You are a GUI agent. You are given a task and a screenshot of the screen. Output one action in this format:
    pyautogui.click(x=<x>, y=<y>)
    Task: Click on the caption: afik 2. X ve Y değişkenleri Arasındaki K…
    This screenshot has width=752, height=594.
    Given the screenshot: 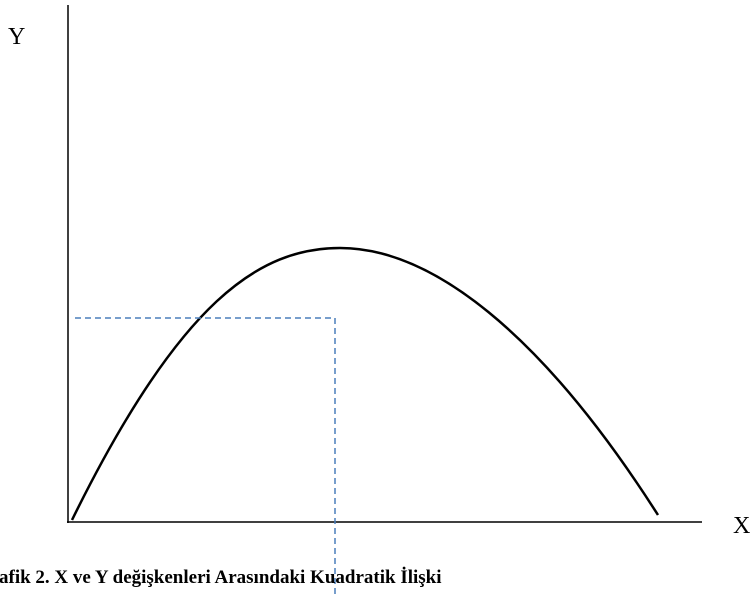 What is the action you would take?
    pyautogui.click(x=221, y=577)
    